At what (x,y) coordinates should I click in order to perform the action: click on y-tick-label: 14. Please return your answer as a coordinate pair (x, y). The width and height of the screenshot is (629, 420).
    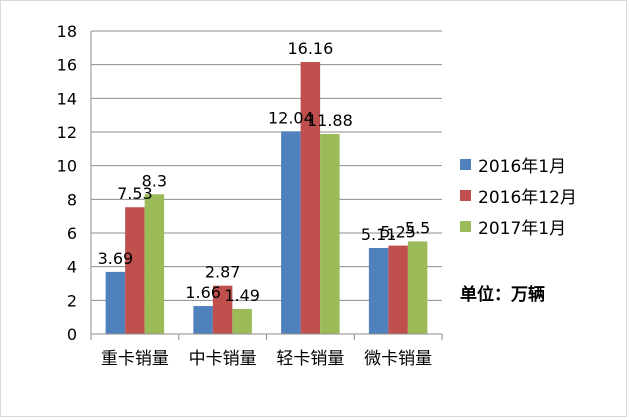
    Looking at the image, I should click on (67, 98).